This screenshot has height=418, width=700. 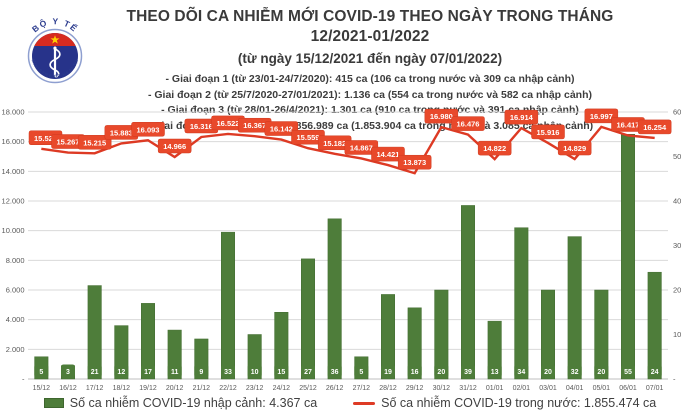 What do you see at coordinates (15, 349) in the screenshot?
I see `left-axis-tick: 2.000` at bounding box center [15, 349].